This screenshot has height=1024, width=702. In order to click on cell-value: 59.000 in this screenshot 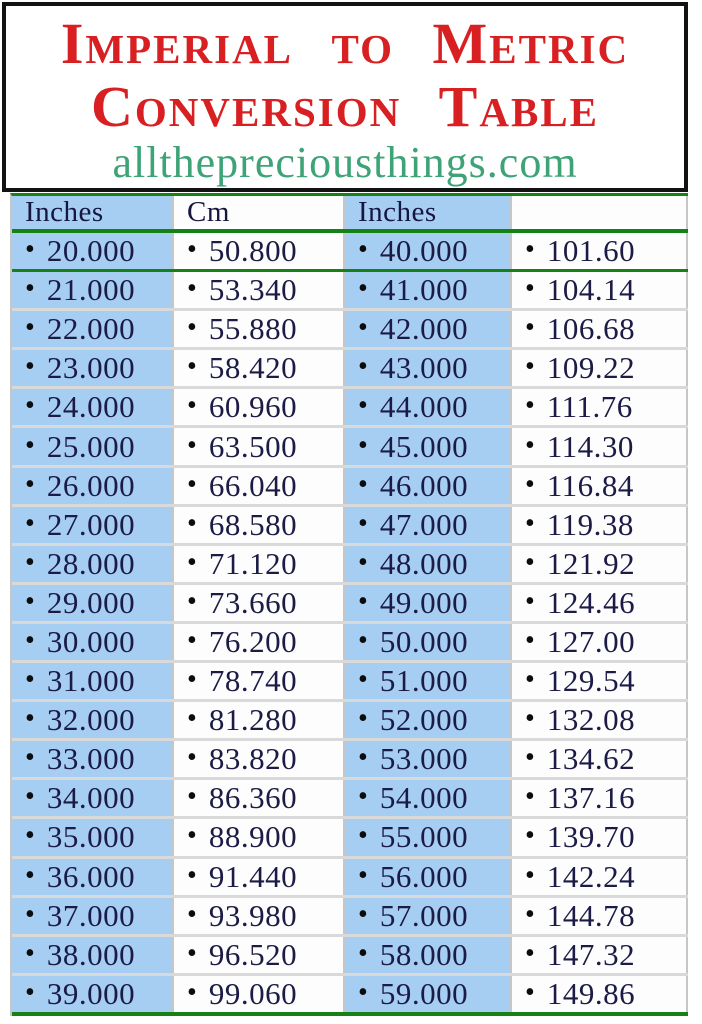, I will do `click(424, 993)`.